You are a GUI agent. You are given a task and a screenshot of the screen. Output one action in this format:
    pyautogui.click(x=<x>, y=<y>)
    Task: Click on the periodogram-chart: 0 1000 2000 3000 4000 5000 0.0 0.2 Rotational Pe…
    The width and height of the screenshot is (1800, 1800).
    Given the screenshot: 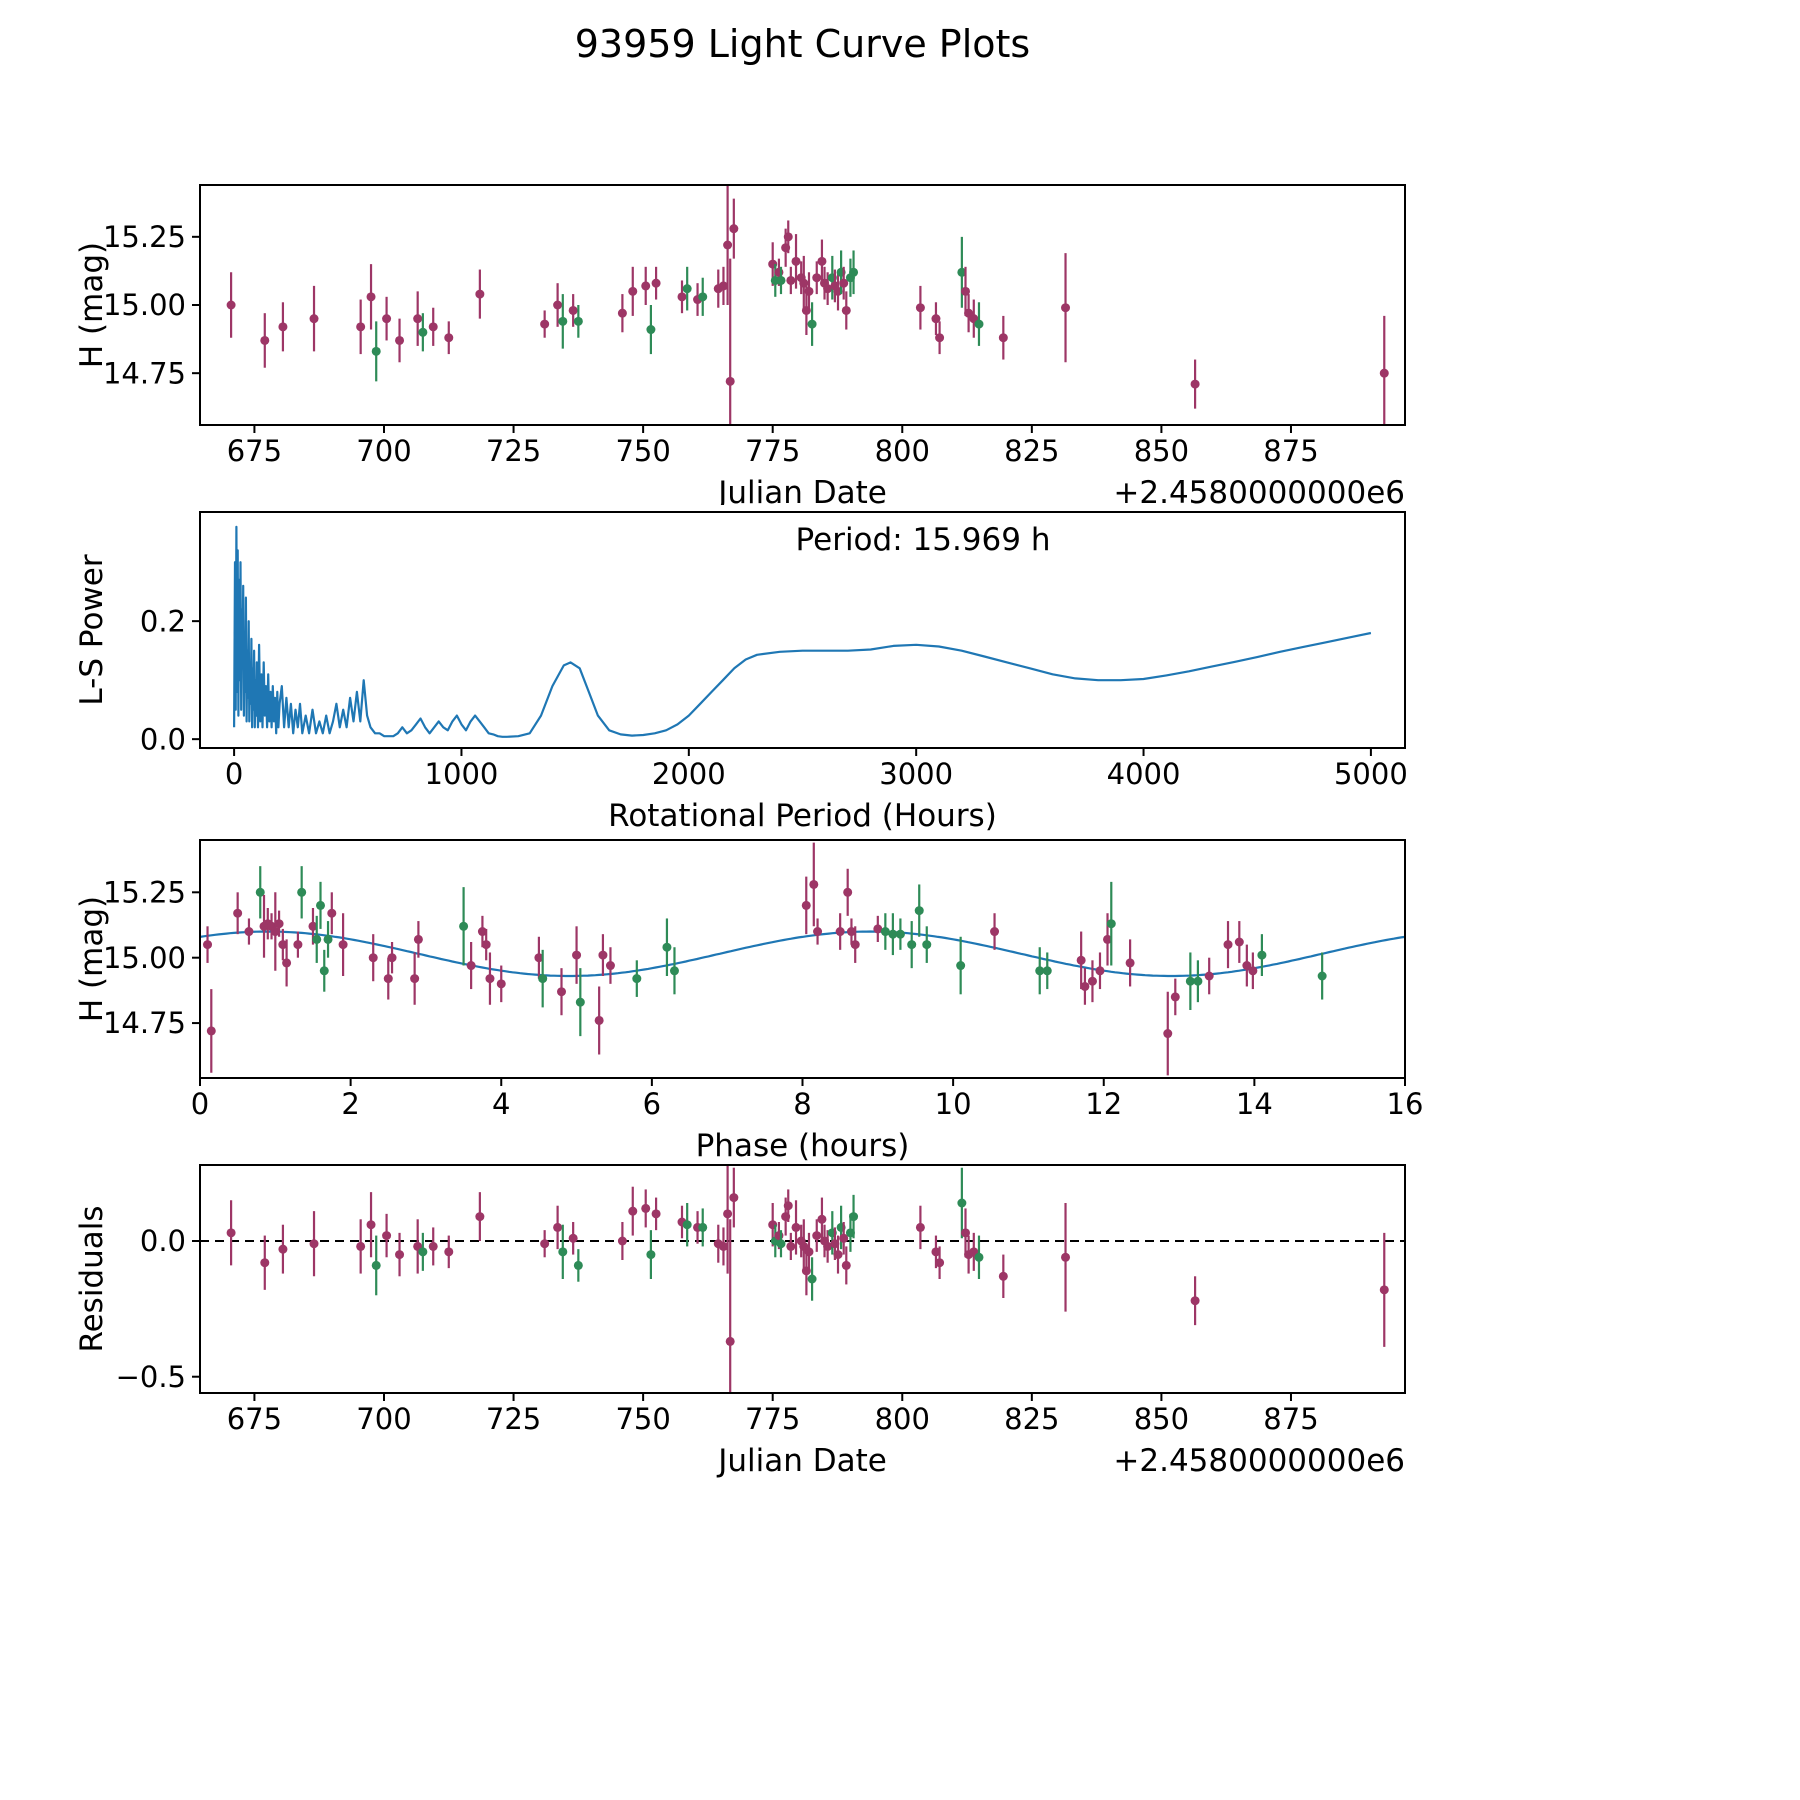 What is the action you would take?
    pyautogui.click(x=741, y=672)
    